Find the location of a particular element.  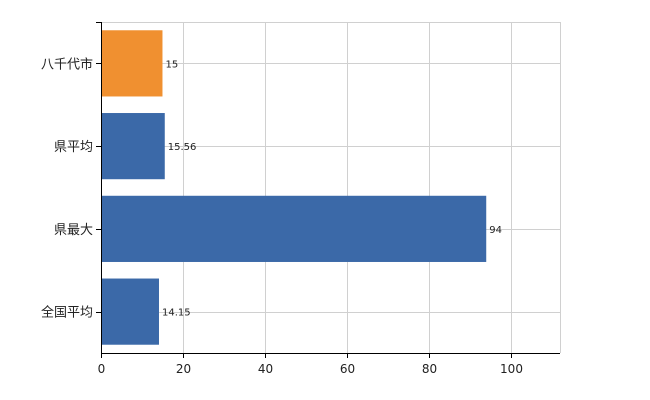

category-label: 全国平均 is located at coordinates (67, 313).